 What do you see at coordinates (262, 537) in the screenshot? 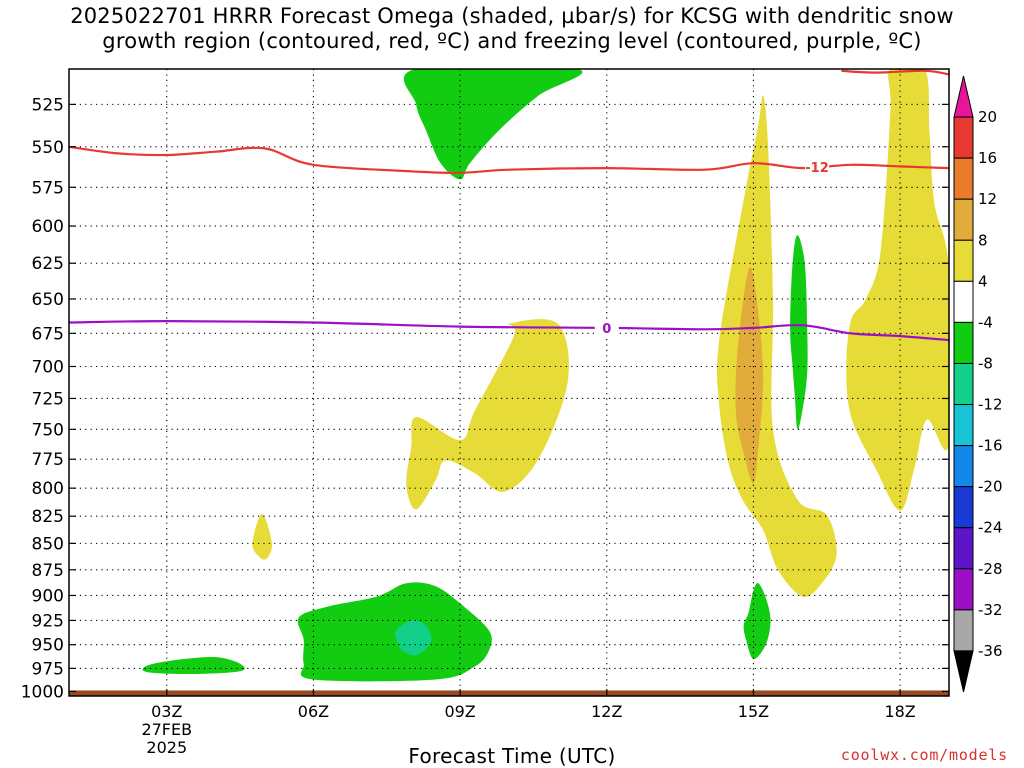
I see `shade-pos-small-05z` at bounding box center [262, 537].